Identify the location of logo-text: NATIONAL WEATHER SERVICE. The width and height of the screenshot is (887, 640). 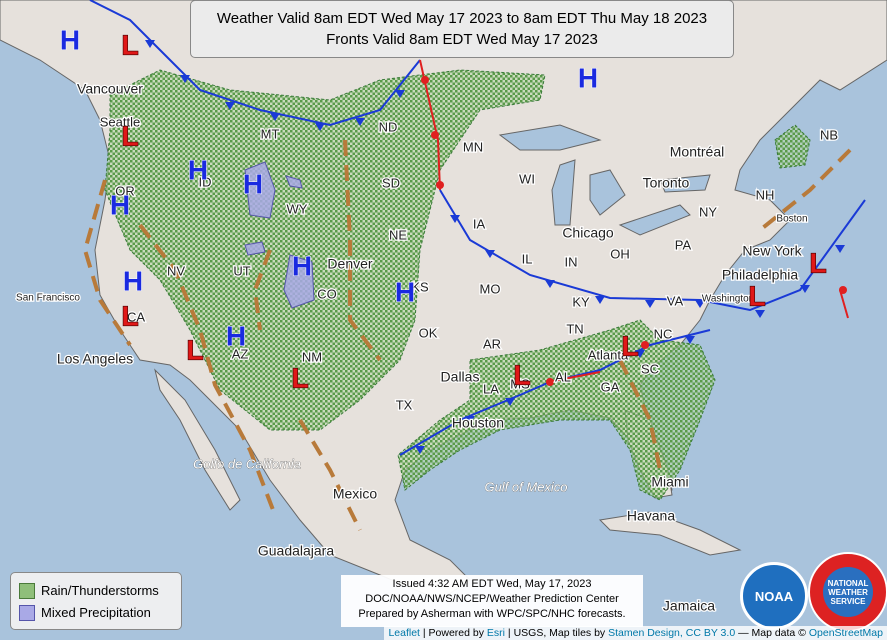
(848, 592).